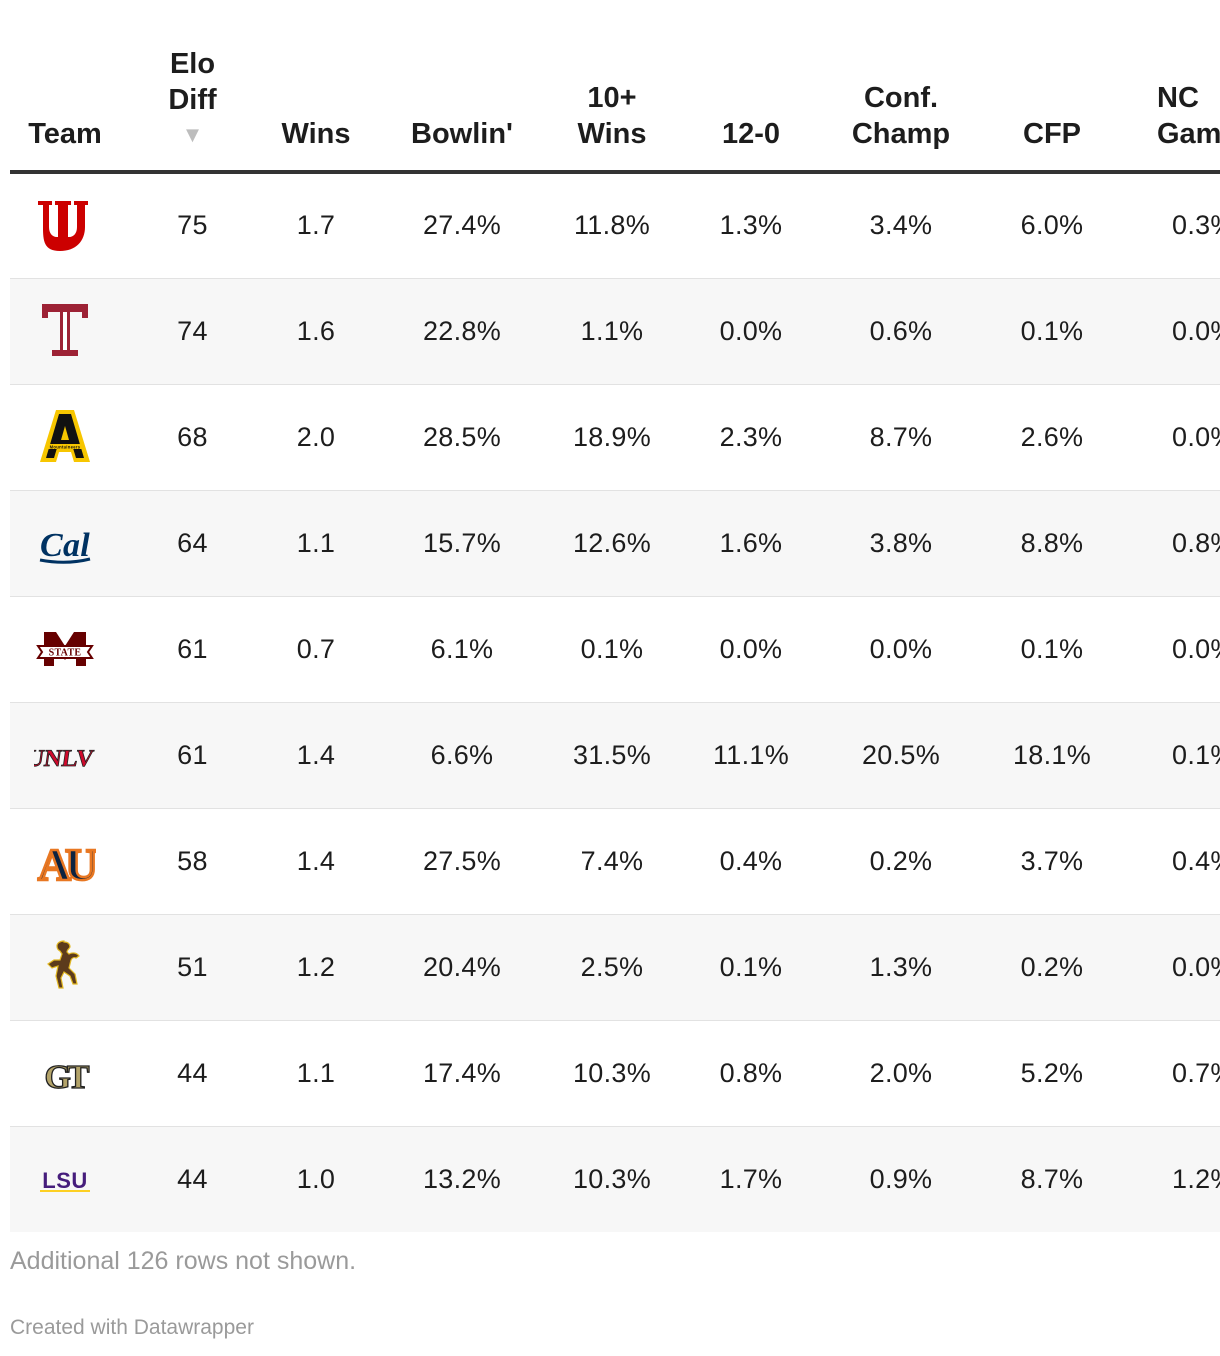 This screenshot has width=1220, height=1356. What do you see at coordinates (751, 1073) in the screenshot?
I see `cell-undefeated: 0.8%` at bounding box center [751, 1073].